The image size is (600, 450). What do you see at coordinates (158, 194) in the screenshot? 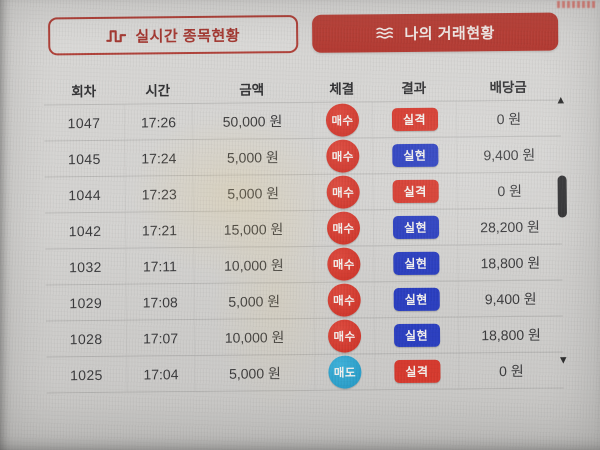
I see `cell-time: 17:23` at bounding box center [158, 194].